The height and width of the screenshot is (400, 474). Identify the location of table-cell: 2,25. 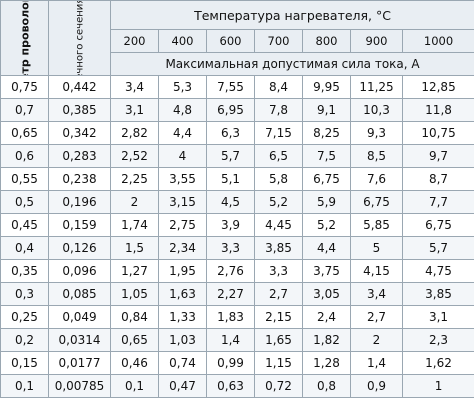
(134, 179).